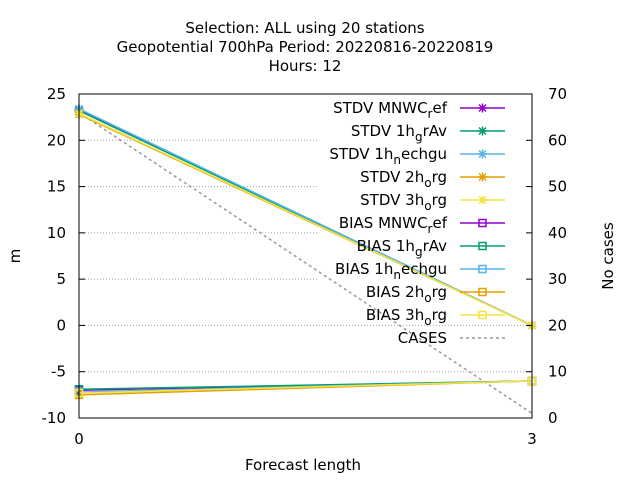 The height and width of the screenshot is (480, 640). I want to click on legend-entry: BIAS 3horg, so click(435, 317).